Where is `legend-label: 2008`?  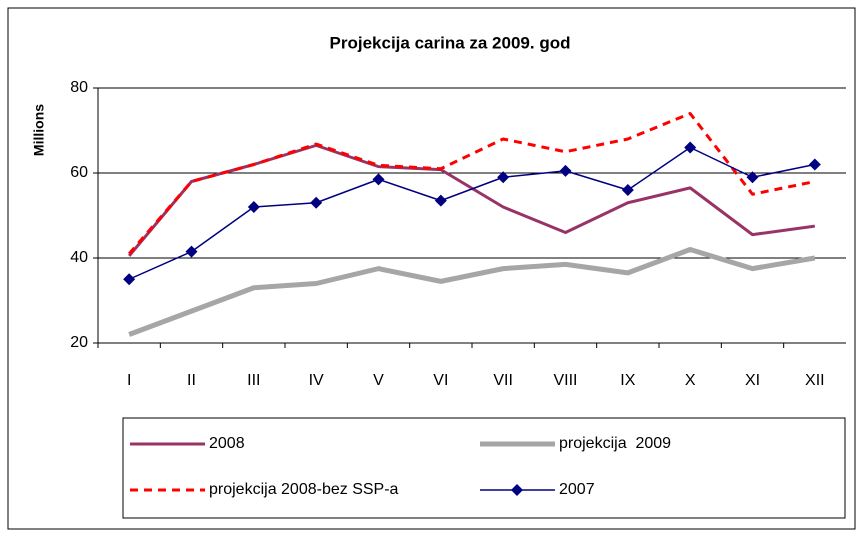 legend-label: 2008 is located at coordinates (227, 443).